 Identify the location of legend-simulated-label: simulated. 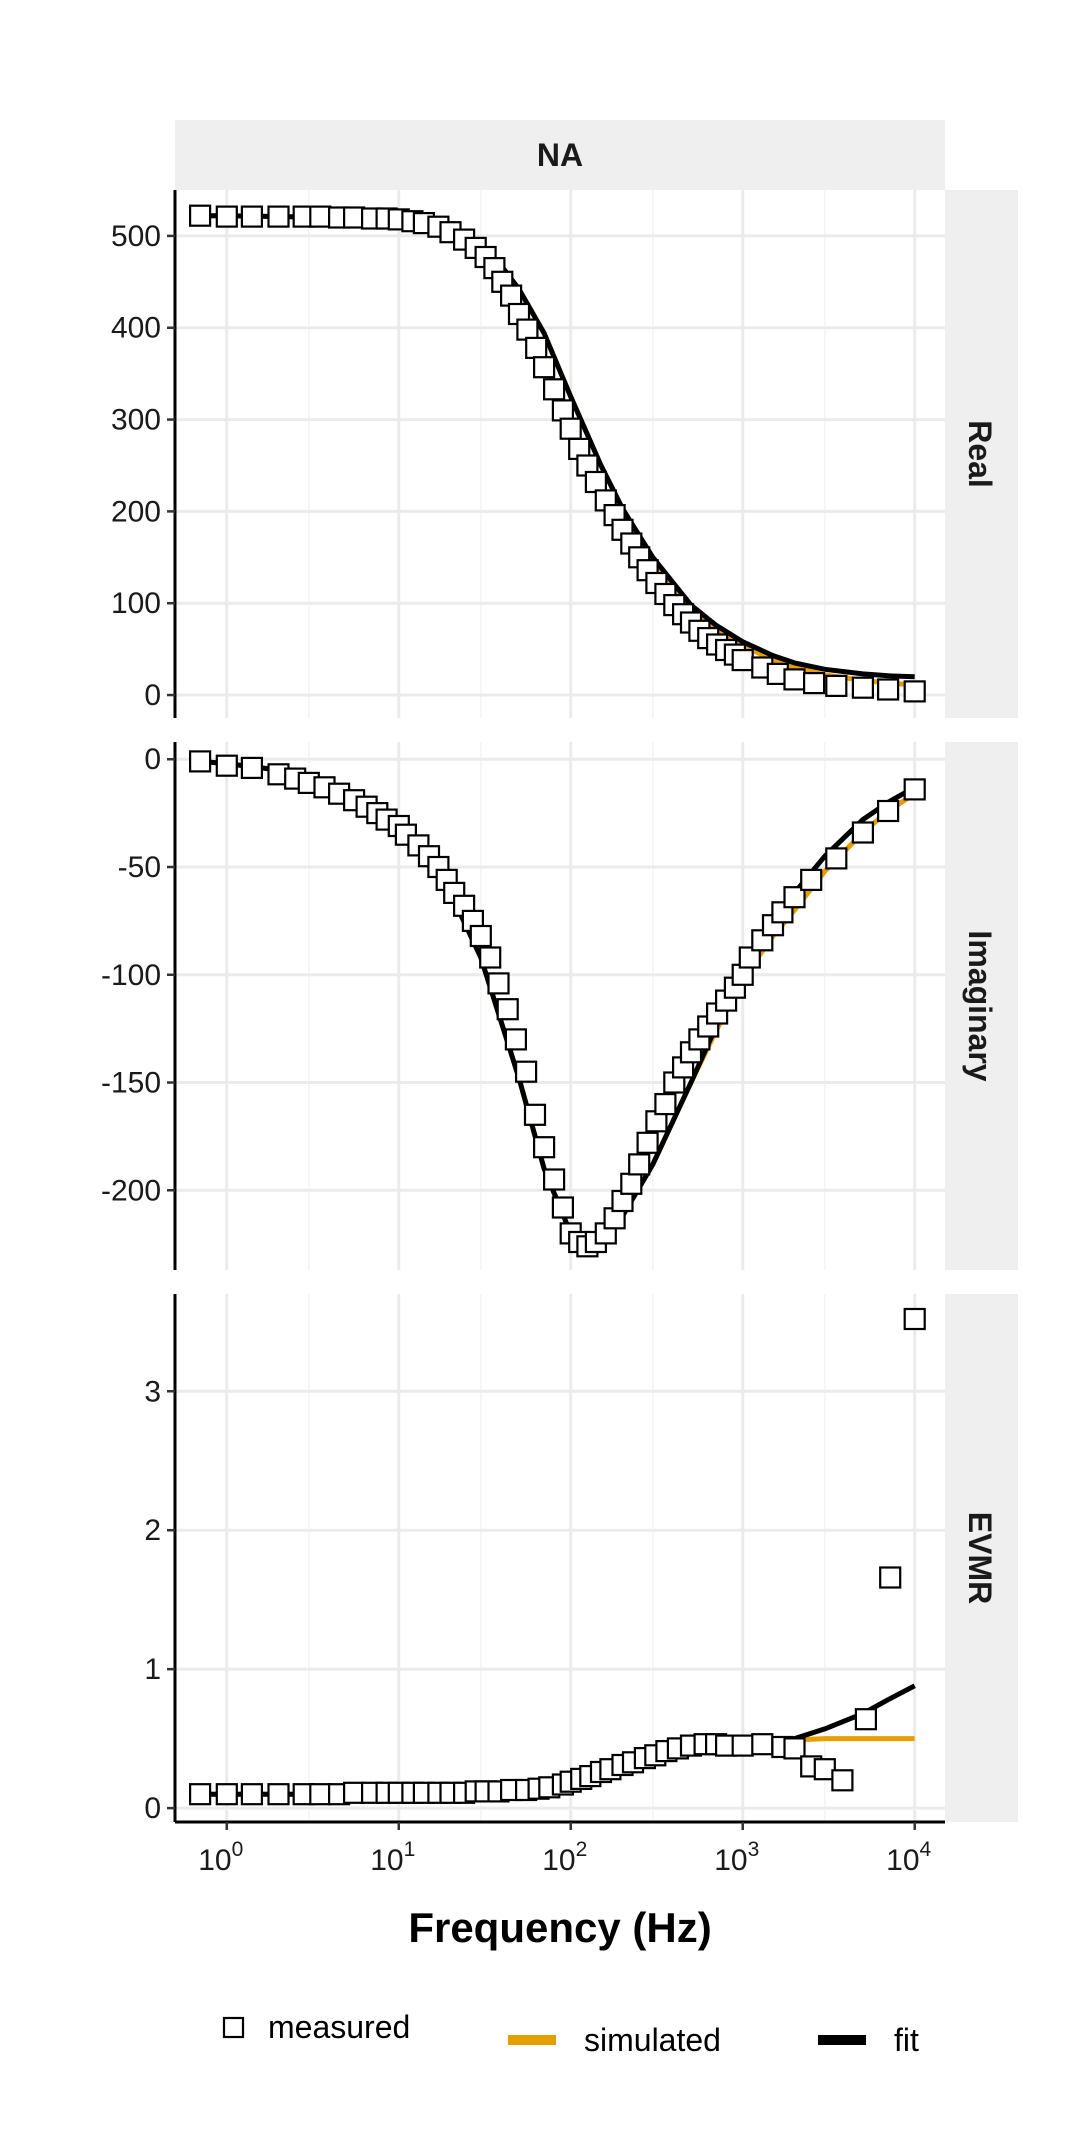
(652, 2040).